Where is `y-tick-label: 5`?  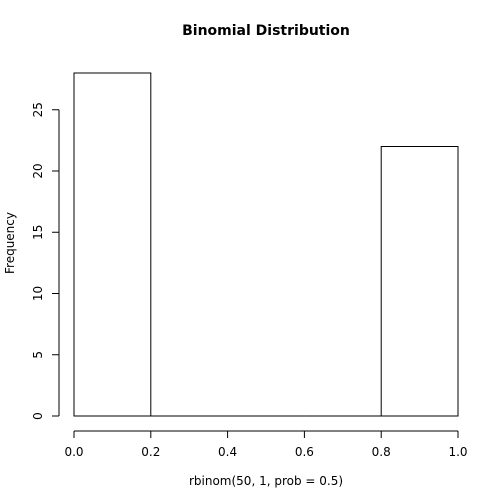 y-tick-label: 5 is located at coordinates (38, 355).